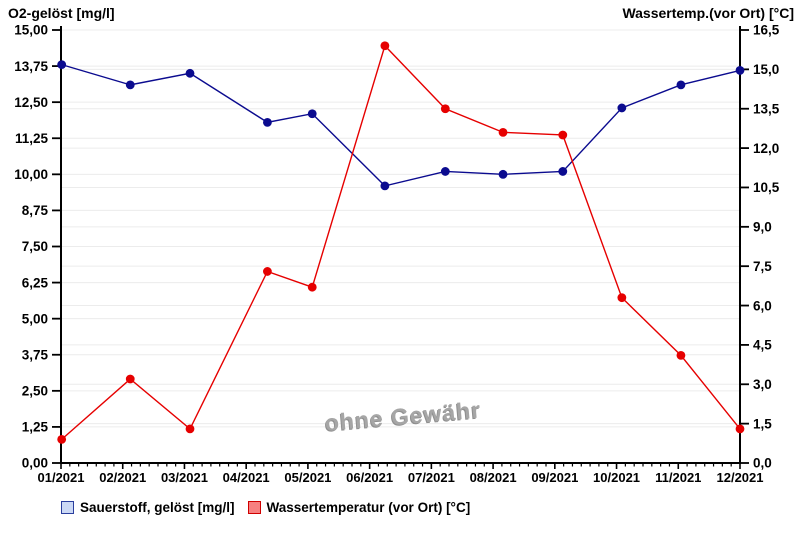 The image size is (800, 550). Describe the element at coordinates (368, 507) in the screenshot. I see `legend-label-watertemp: Wassertemperatur (vor Ort) [°C]` at that location.